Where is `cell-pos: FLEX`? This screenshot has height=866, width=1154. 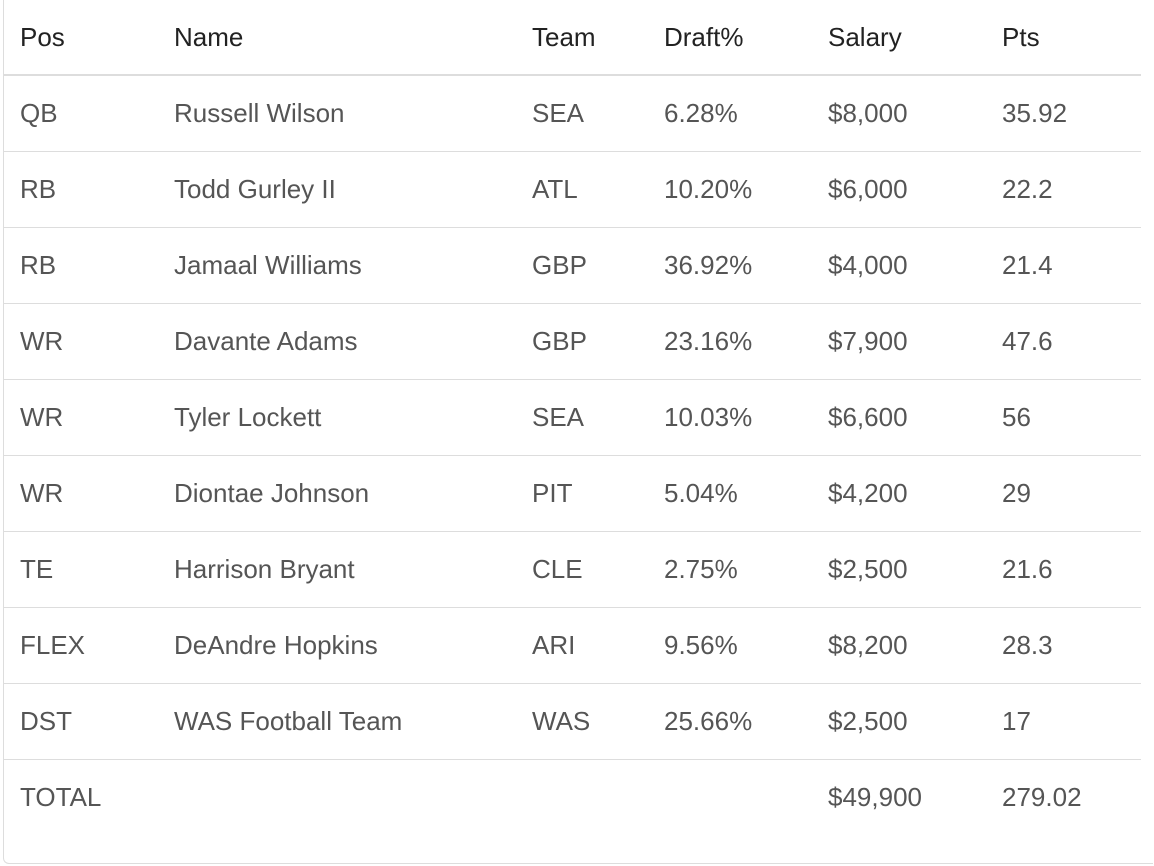
cell-pos: FLEX is located at coordinates (81, 645).